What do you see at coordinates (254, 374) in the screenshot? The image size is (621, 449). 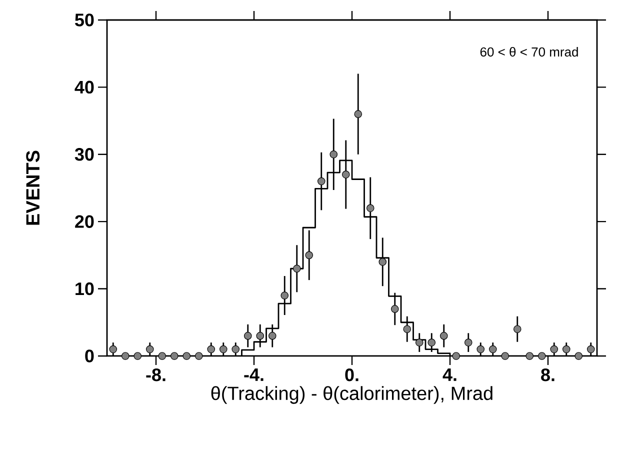 I see `x-tick-label: -4.` at bounding box center [254, 374].